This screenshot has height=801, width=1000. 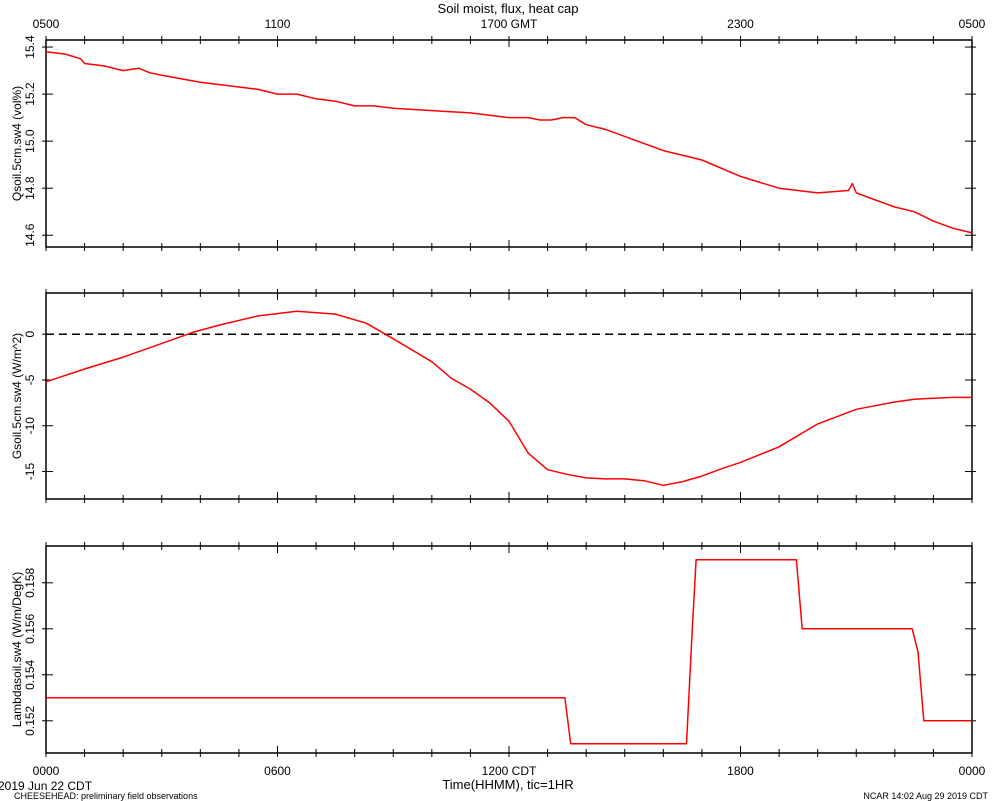 I want to click on y-tick-label: 15.0, so click(x=30, y=141).